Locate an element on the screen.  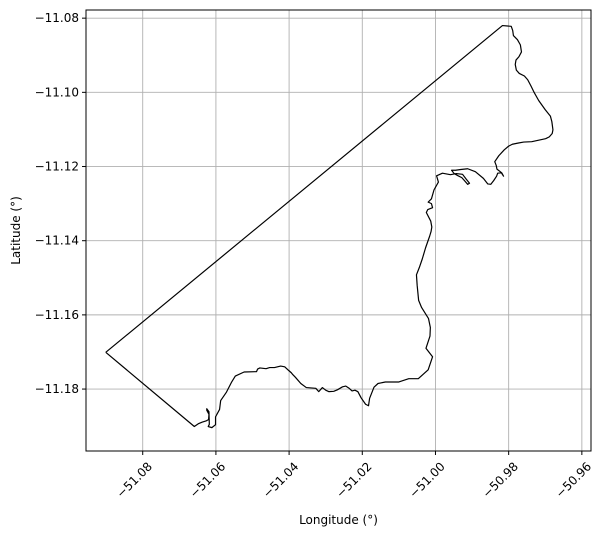
y-tick-label: −11.08 is located at coordinates (57, 18).